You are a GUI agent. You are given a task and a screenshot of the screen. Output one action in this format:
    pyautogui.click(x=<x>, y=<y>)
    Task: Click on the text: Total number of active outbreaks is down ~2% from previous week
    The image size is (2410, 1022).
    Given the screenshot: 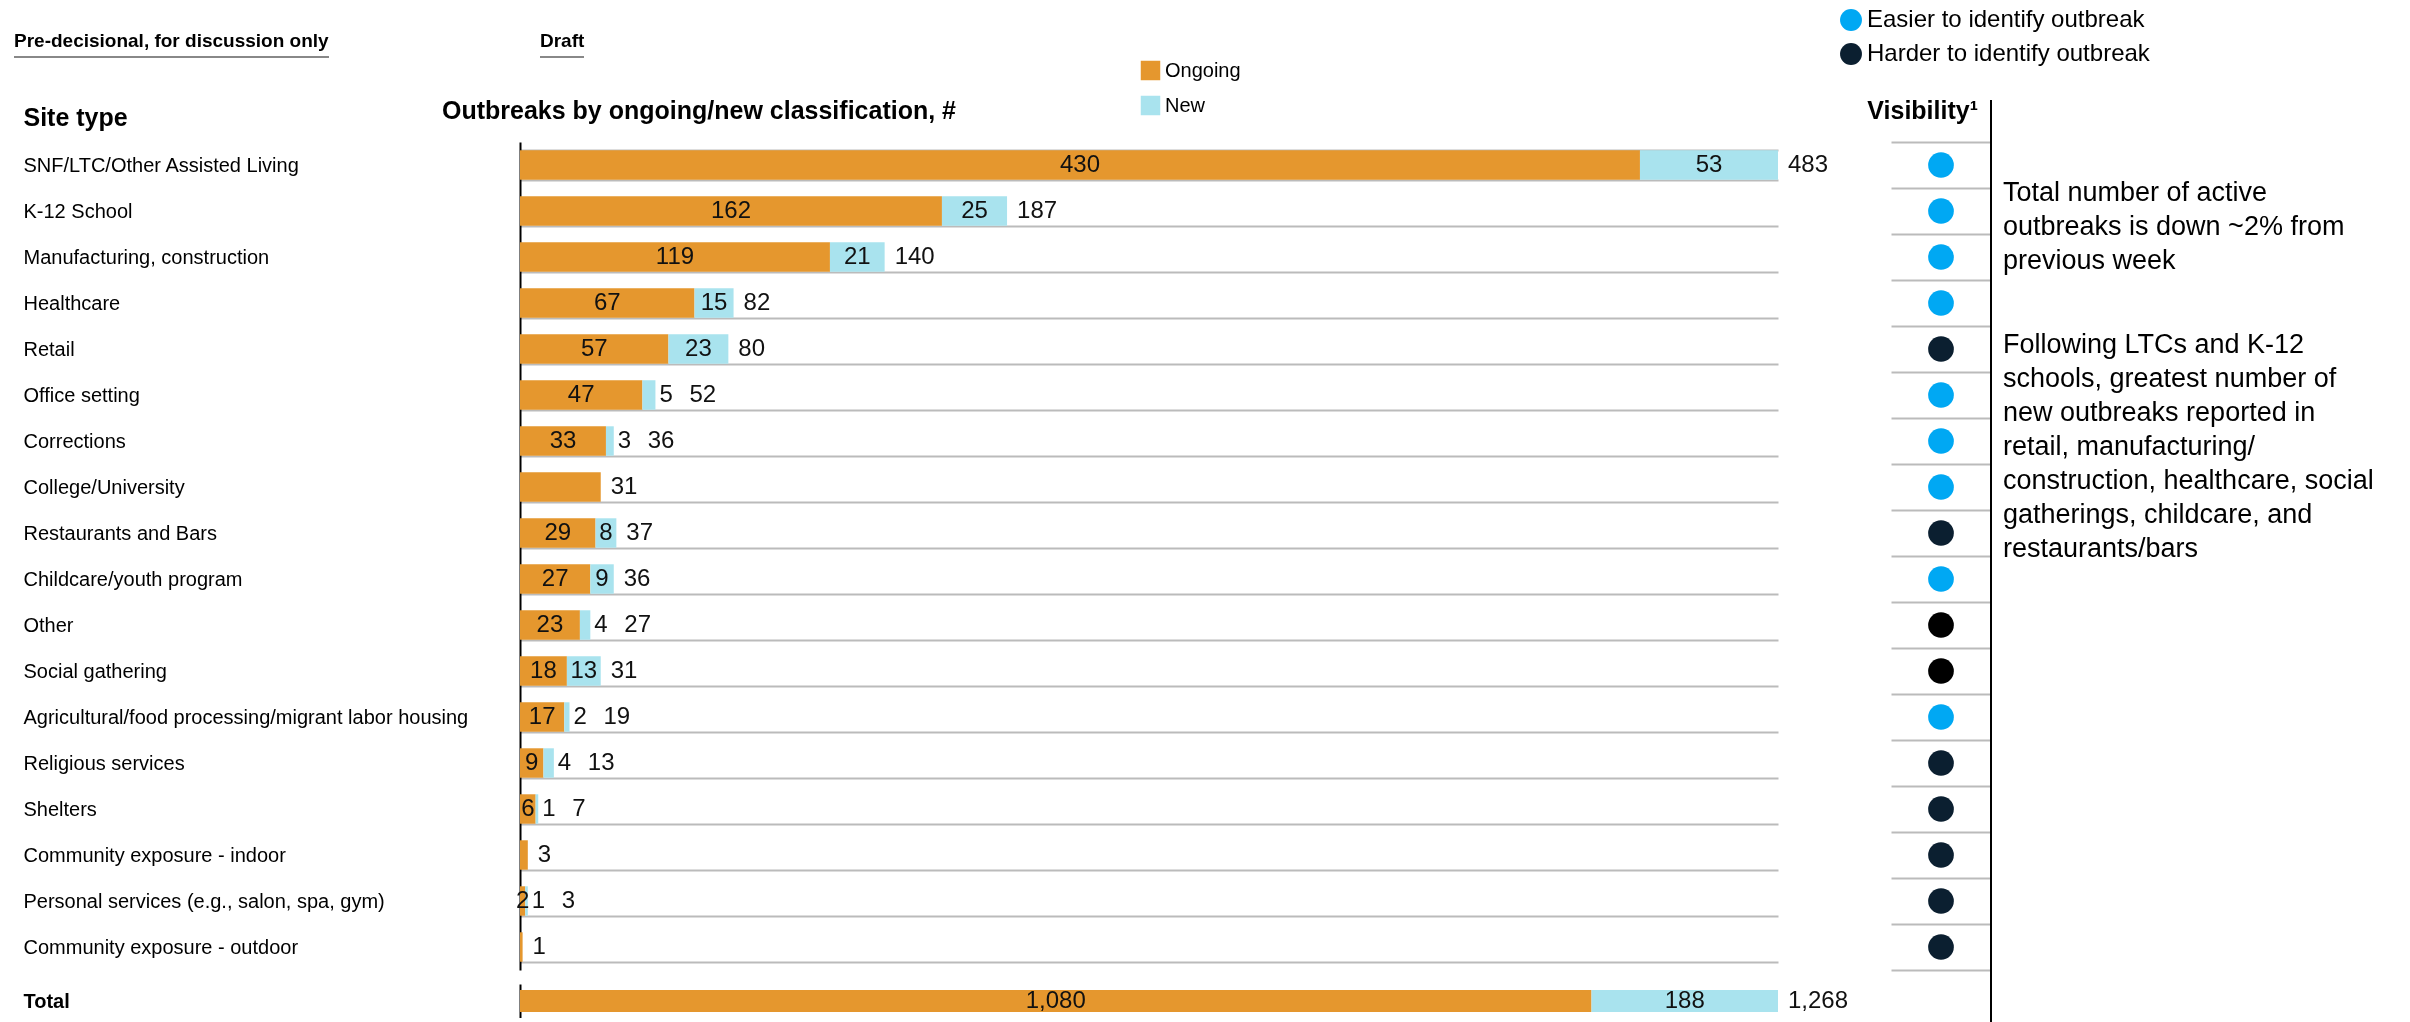 What is the action you would take?
    pyautogui.click(x=2174, y=226)
    